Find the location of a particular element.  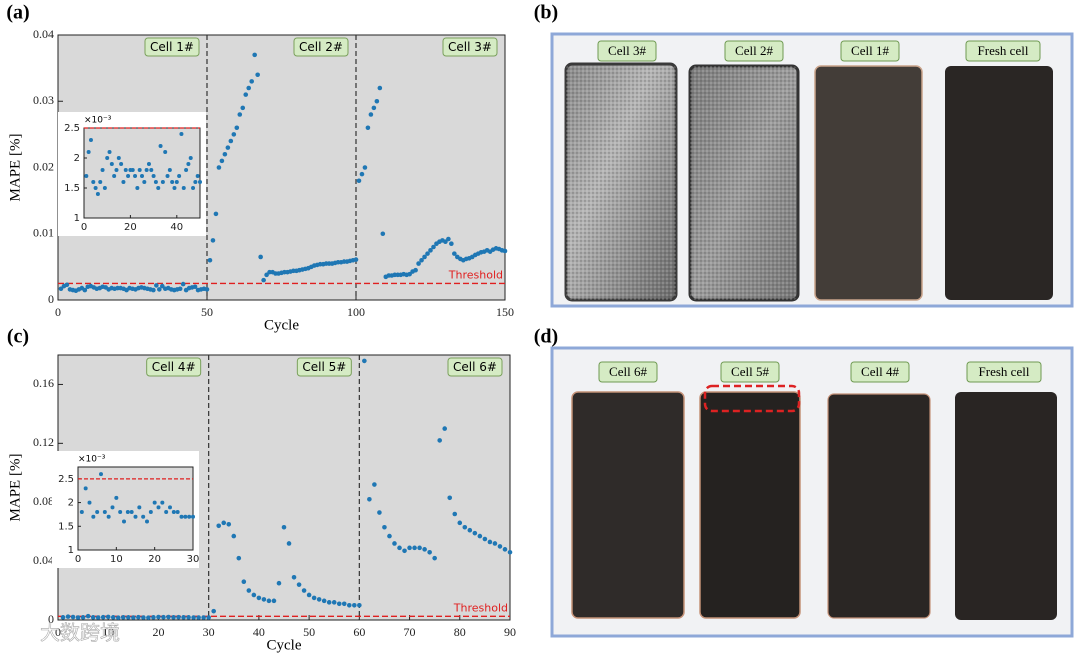

section-label-text: Cell 4# is located at coordinates (174, 367).